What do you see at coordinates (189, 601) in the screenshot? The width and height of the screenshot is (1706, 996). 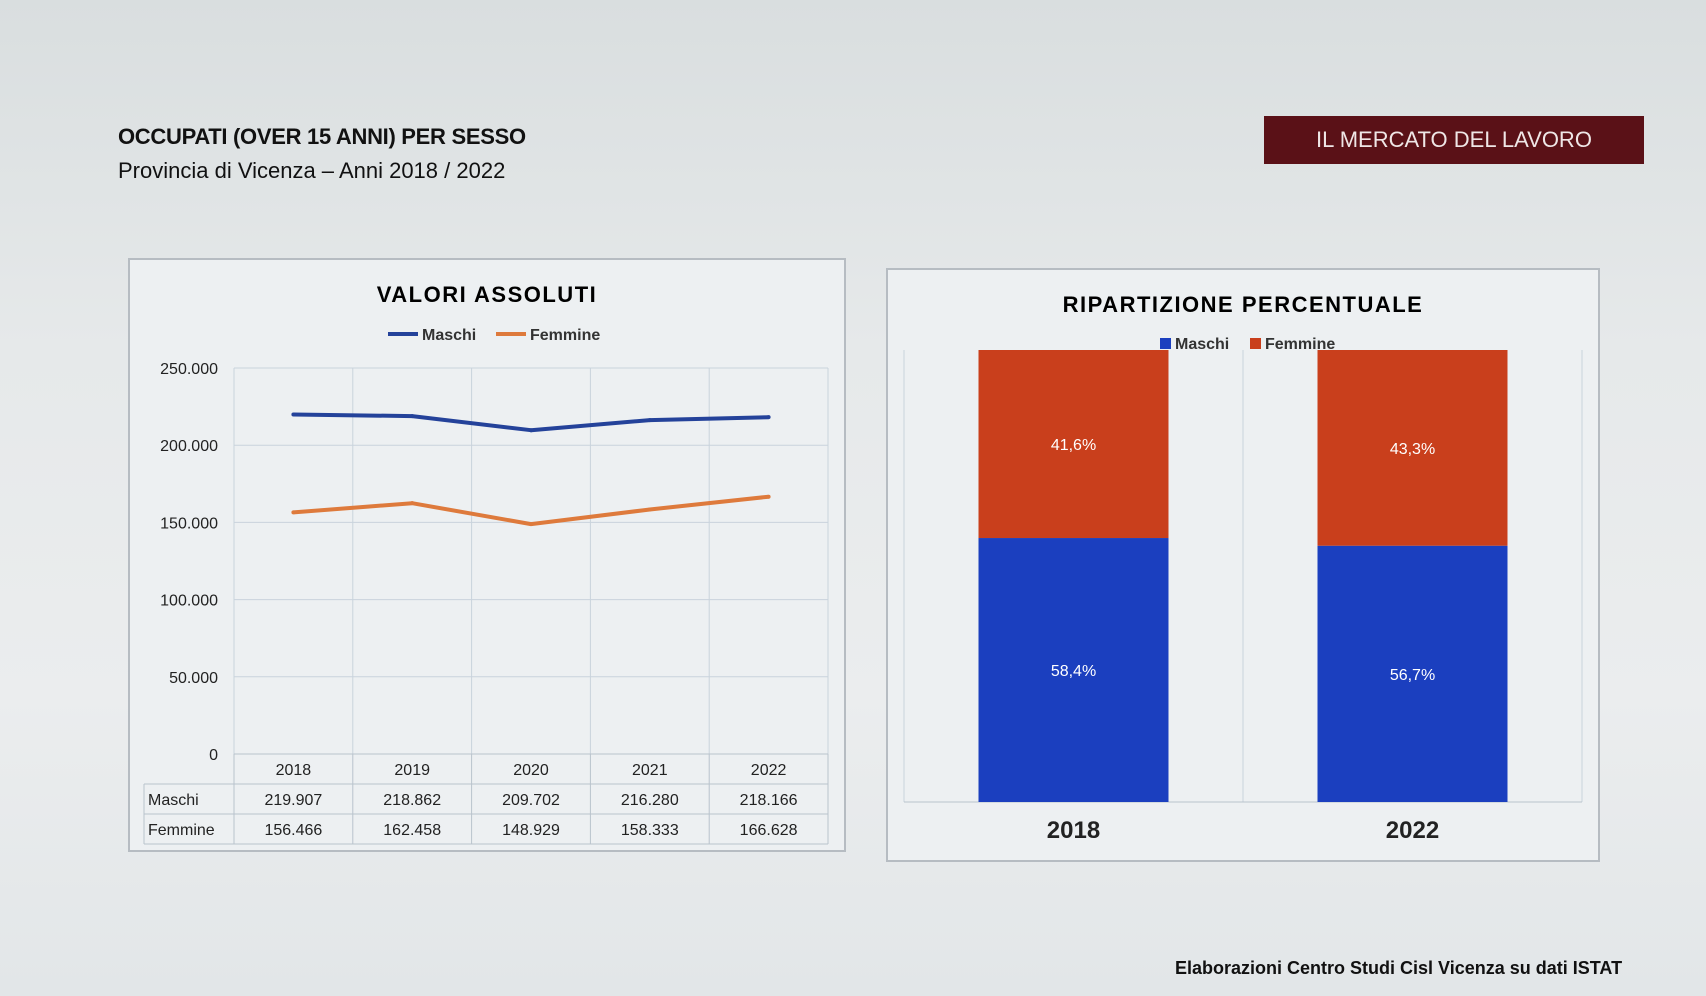 I see `y-tick-label: 100.000` at bounding box center [189, 601].